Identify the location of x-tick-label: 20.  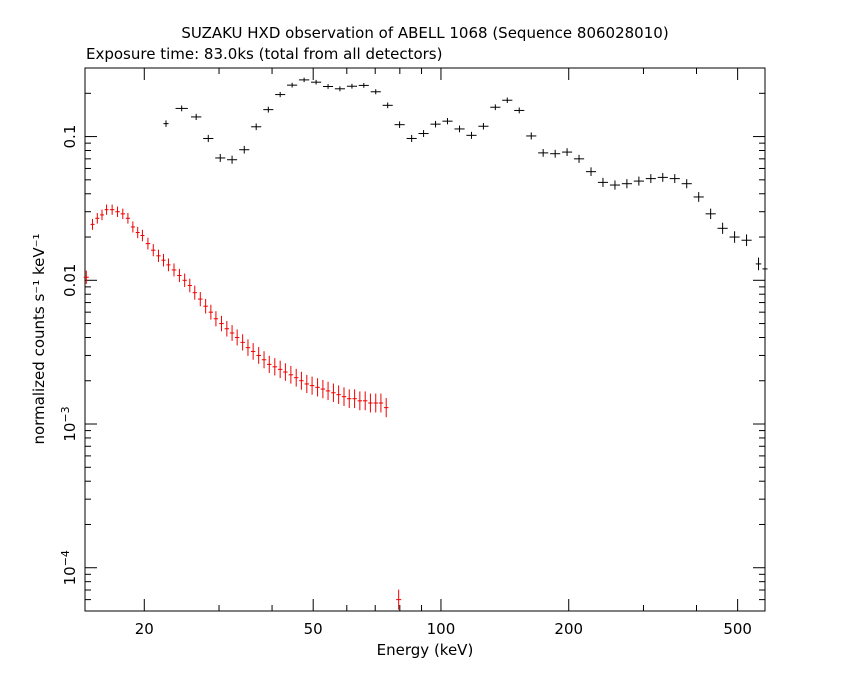
(144, 629).